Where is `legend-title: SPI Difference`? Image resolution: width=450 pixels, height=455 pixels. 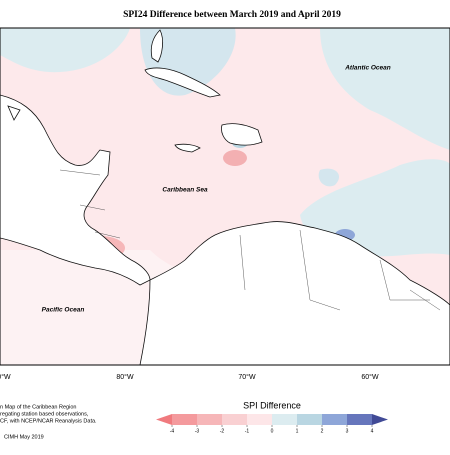 legend-title: SPI Difference is located at coordinates (272, 405).